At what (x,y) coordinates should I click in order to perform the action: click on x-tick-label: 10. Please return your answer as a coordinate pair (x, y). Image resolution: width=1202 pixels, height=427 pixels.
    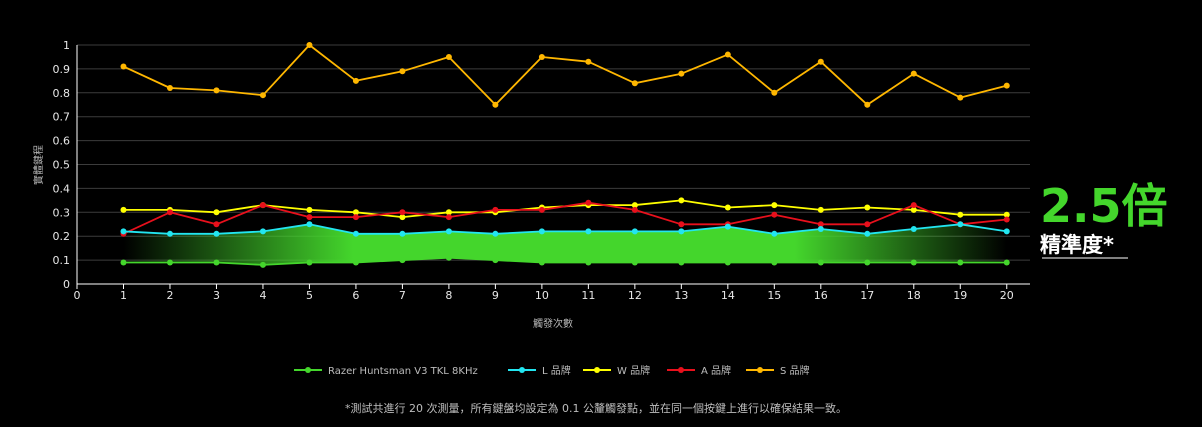
    Looking at the image, I should click on (542, 295).